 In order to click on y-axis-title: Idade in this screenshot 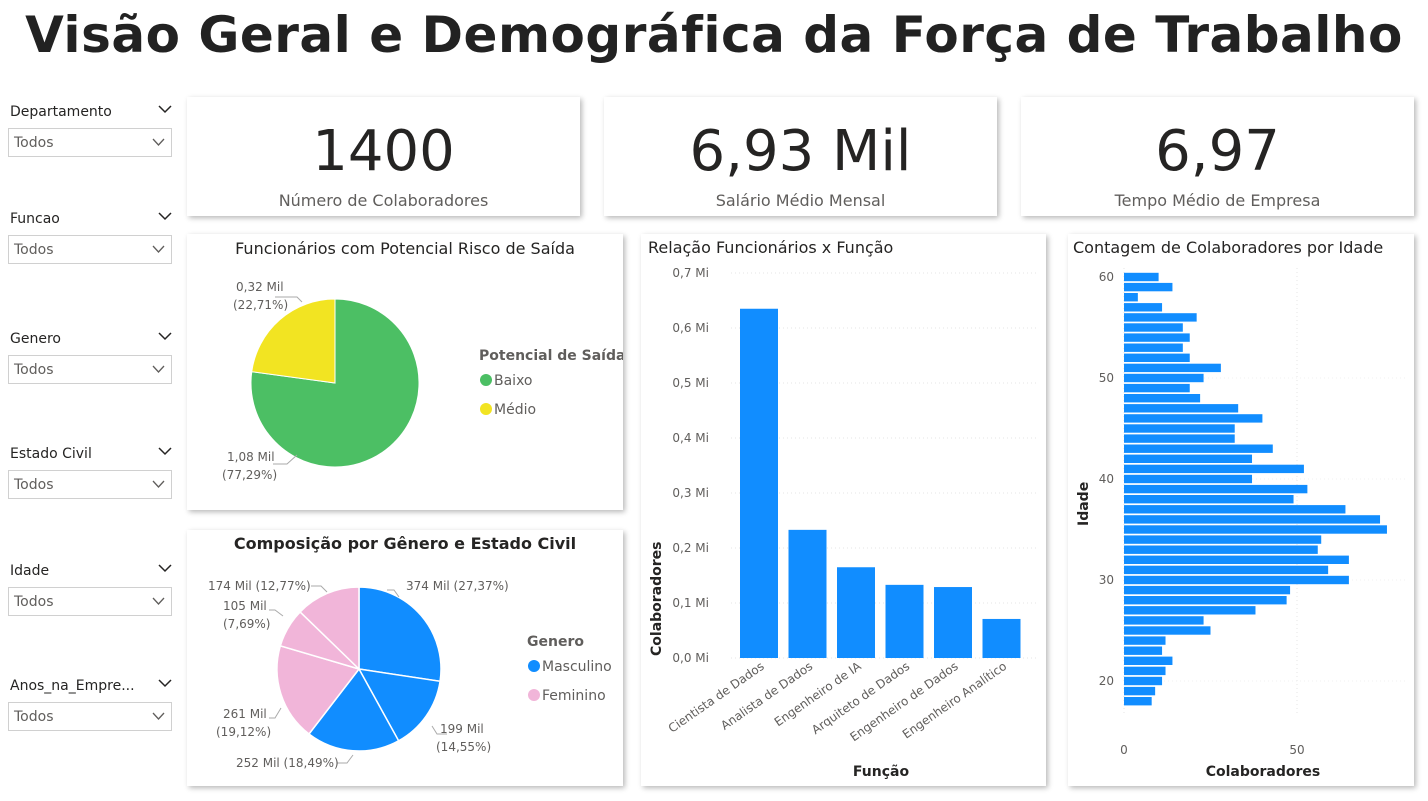, I will do `click(1084, 504)`.